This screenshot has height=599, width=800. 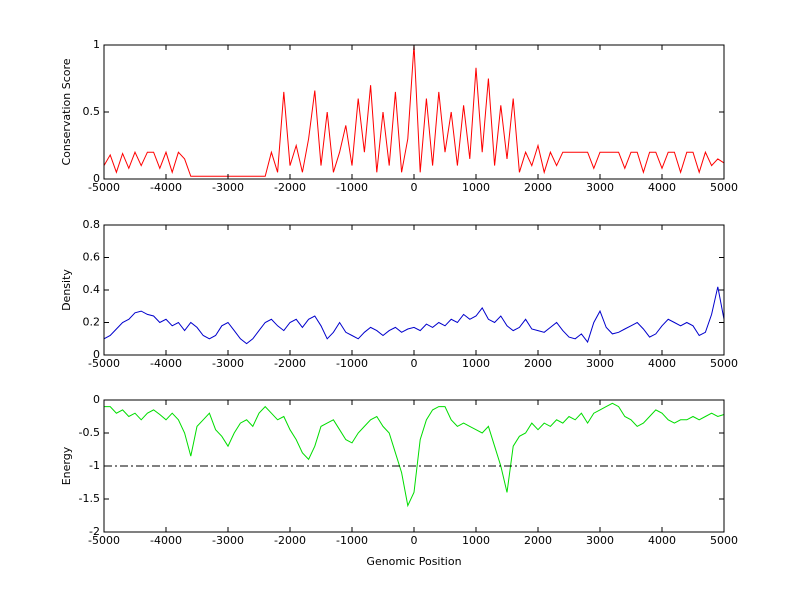 I want to click on y-axis-label: Energy, so click(x=66, y=465).